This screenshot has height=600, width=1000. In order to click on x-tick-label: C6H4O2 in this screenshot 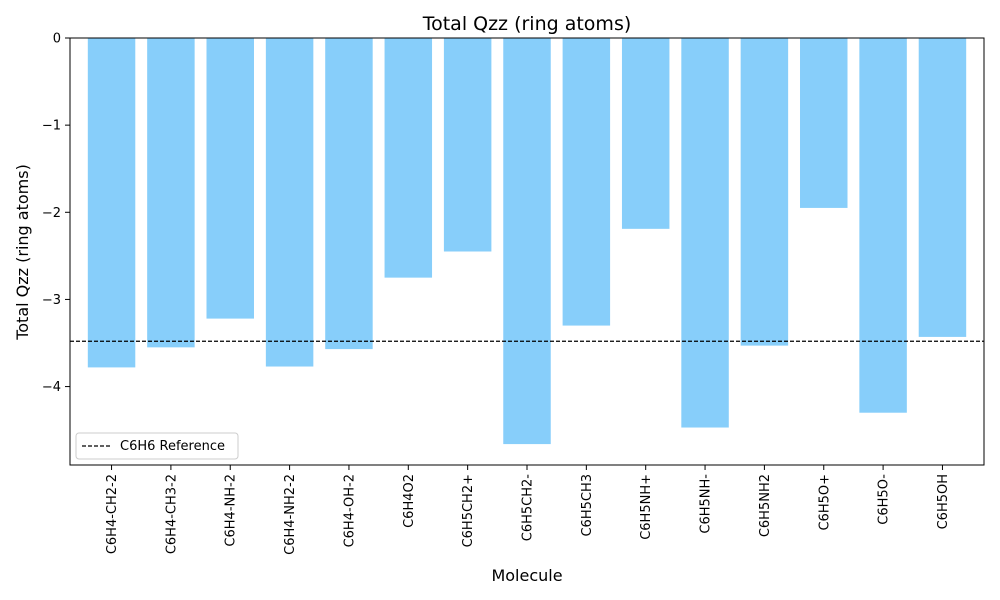, I will do `click(409, 501)`.